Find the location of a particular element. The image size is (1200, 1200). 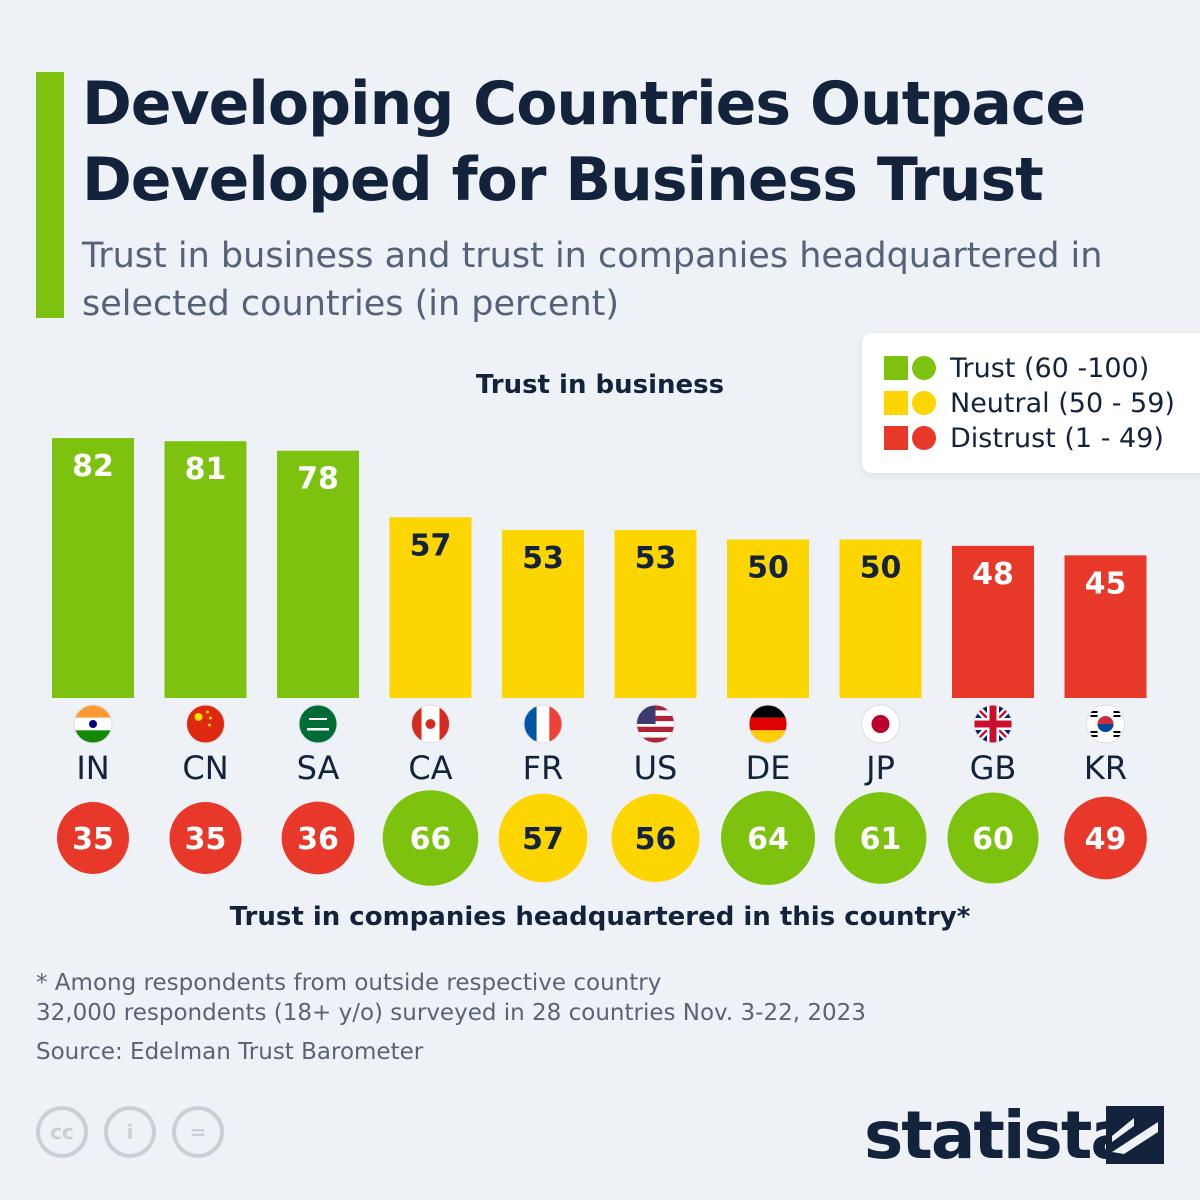

bar-gb is located at coordinates (993, 621).